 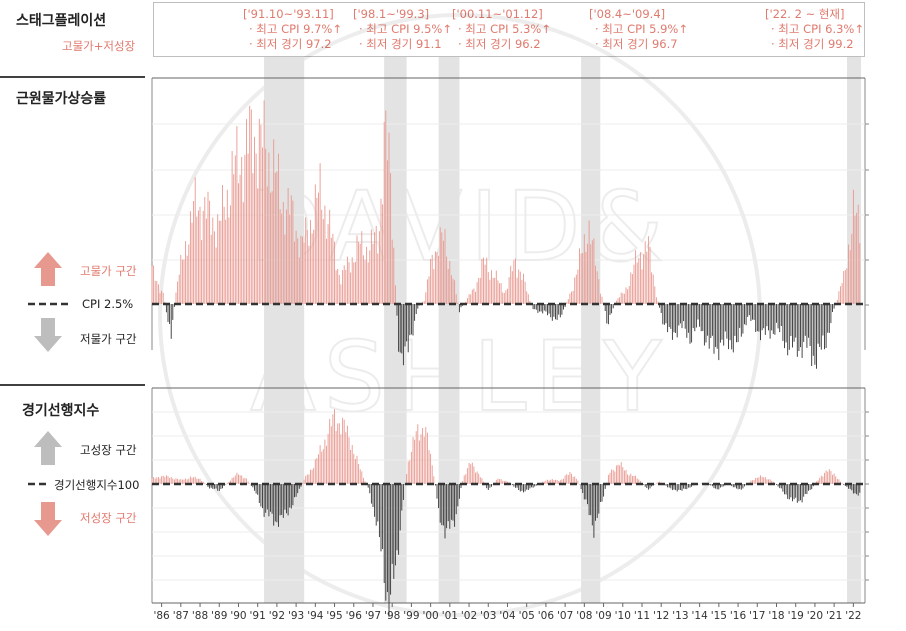 I want to click on inflation-panel-title: 근원물가상승률, so click(x=61, y=99).